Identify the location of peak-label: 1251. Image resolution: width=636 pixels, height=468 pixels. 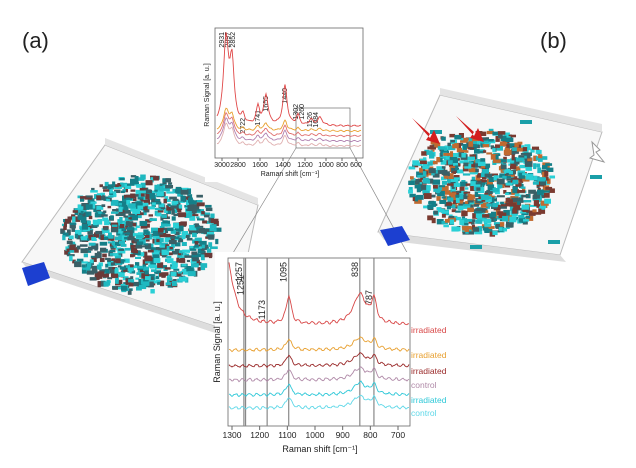
(241, 285).